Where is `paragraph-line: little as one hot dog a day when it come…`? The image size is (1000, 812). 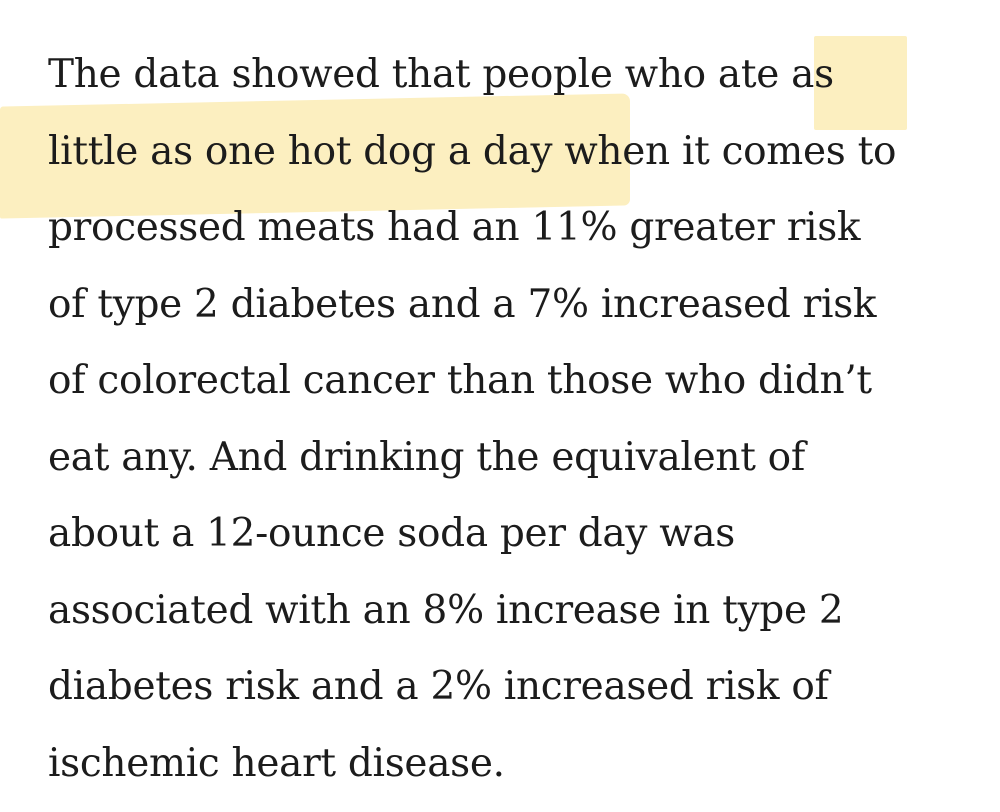 paragraph-line: little as one hot dog a day when it come… is located at coordinates (472, 151).